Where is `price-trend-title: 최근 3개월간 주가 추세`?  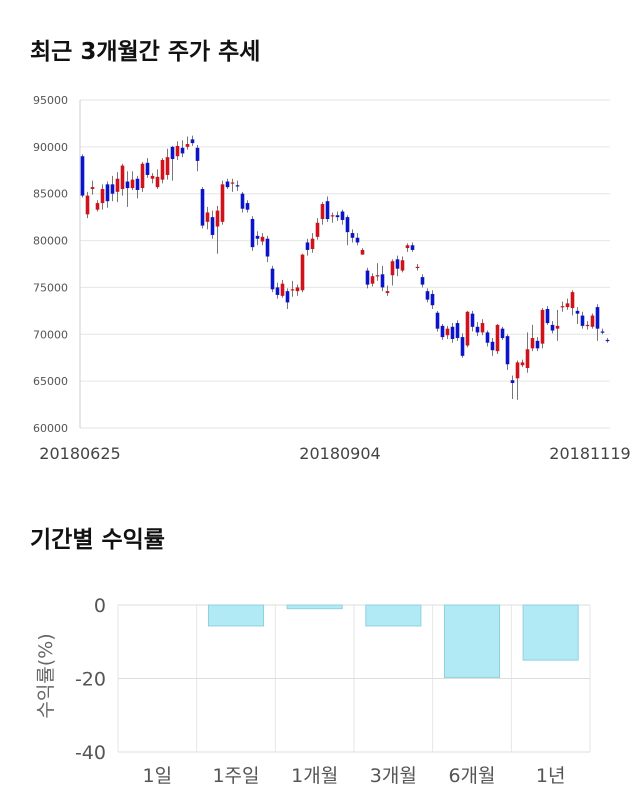 price-trend-title: 최근 3개월간 주가 추세 is located at coordinates (145, 52).